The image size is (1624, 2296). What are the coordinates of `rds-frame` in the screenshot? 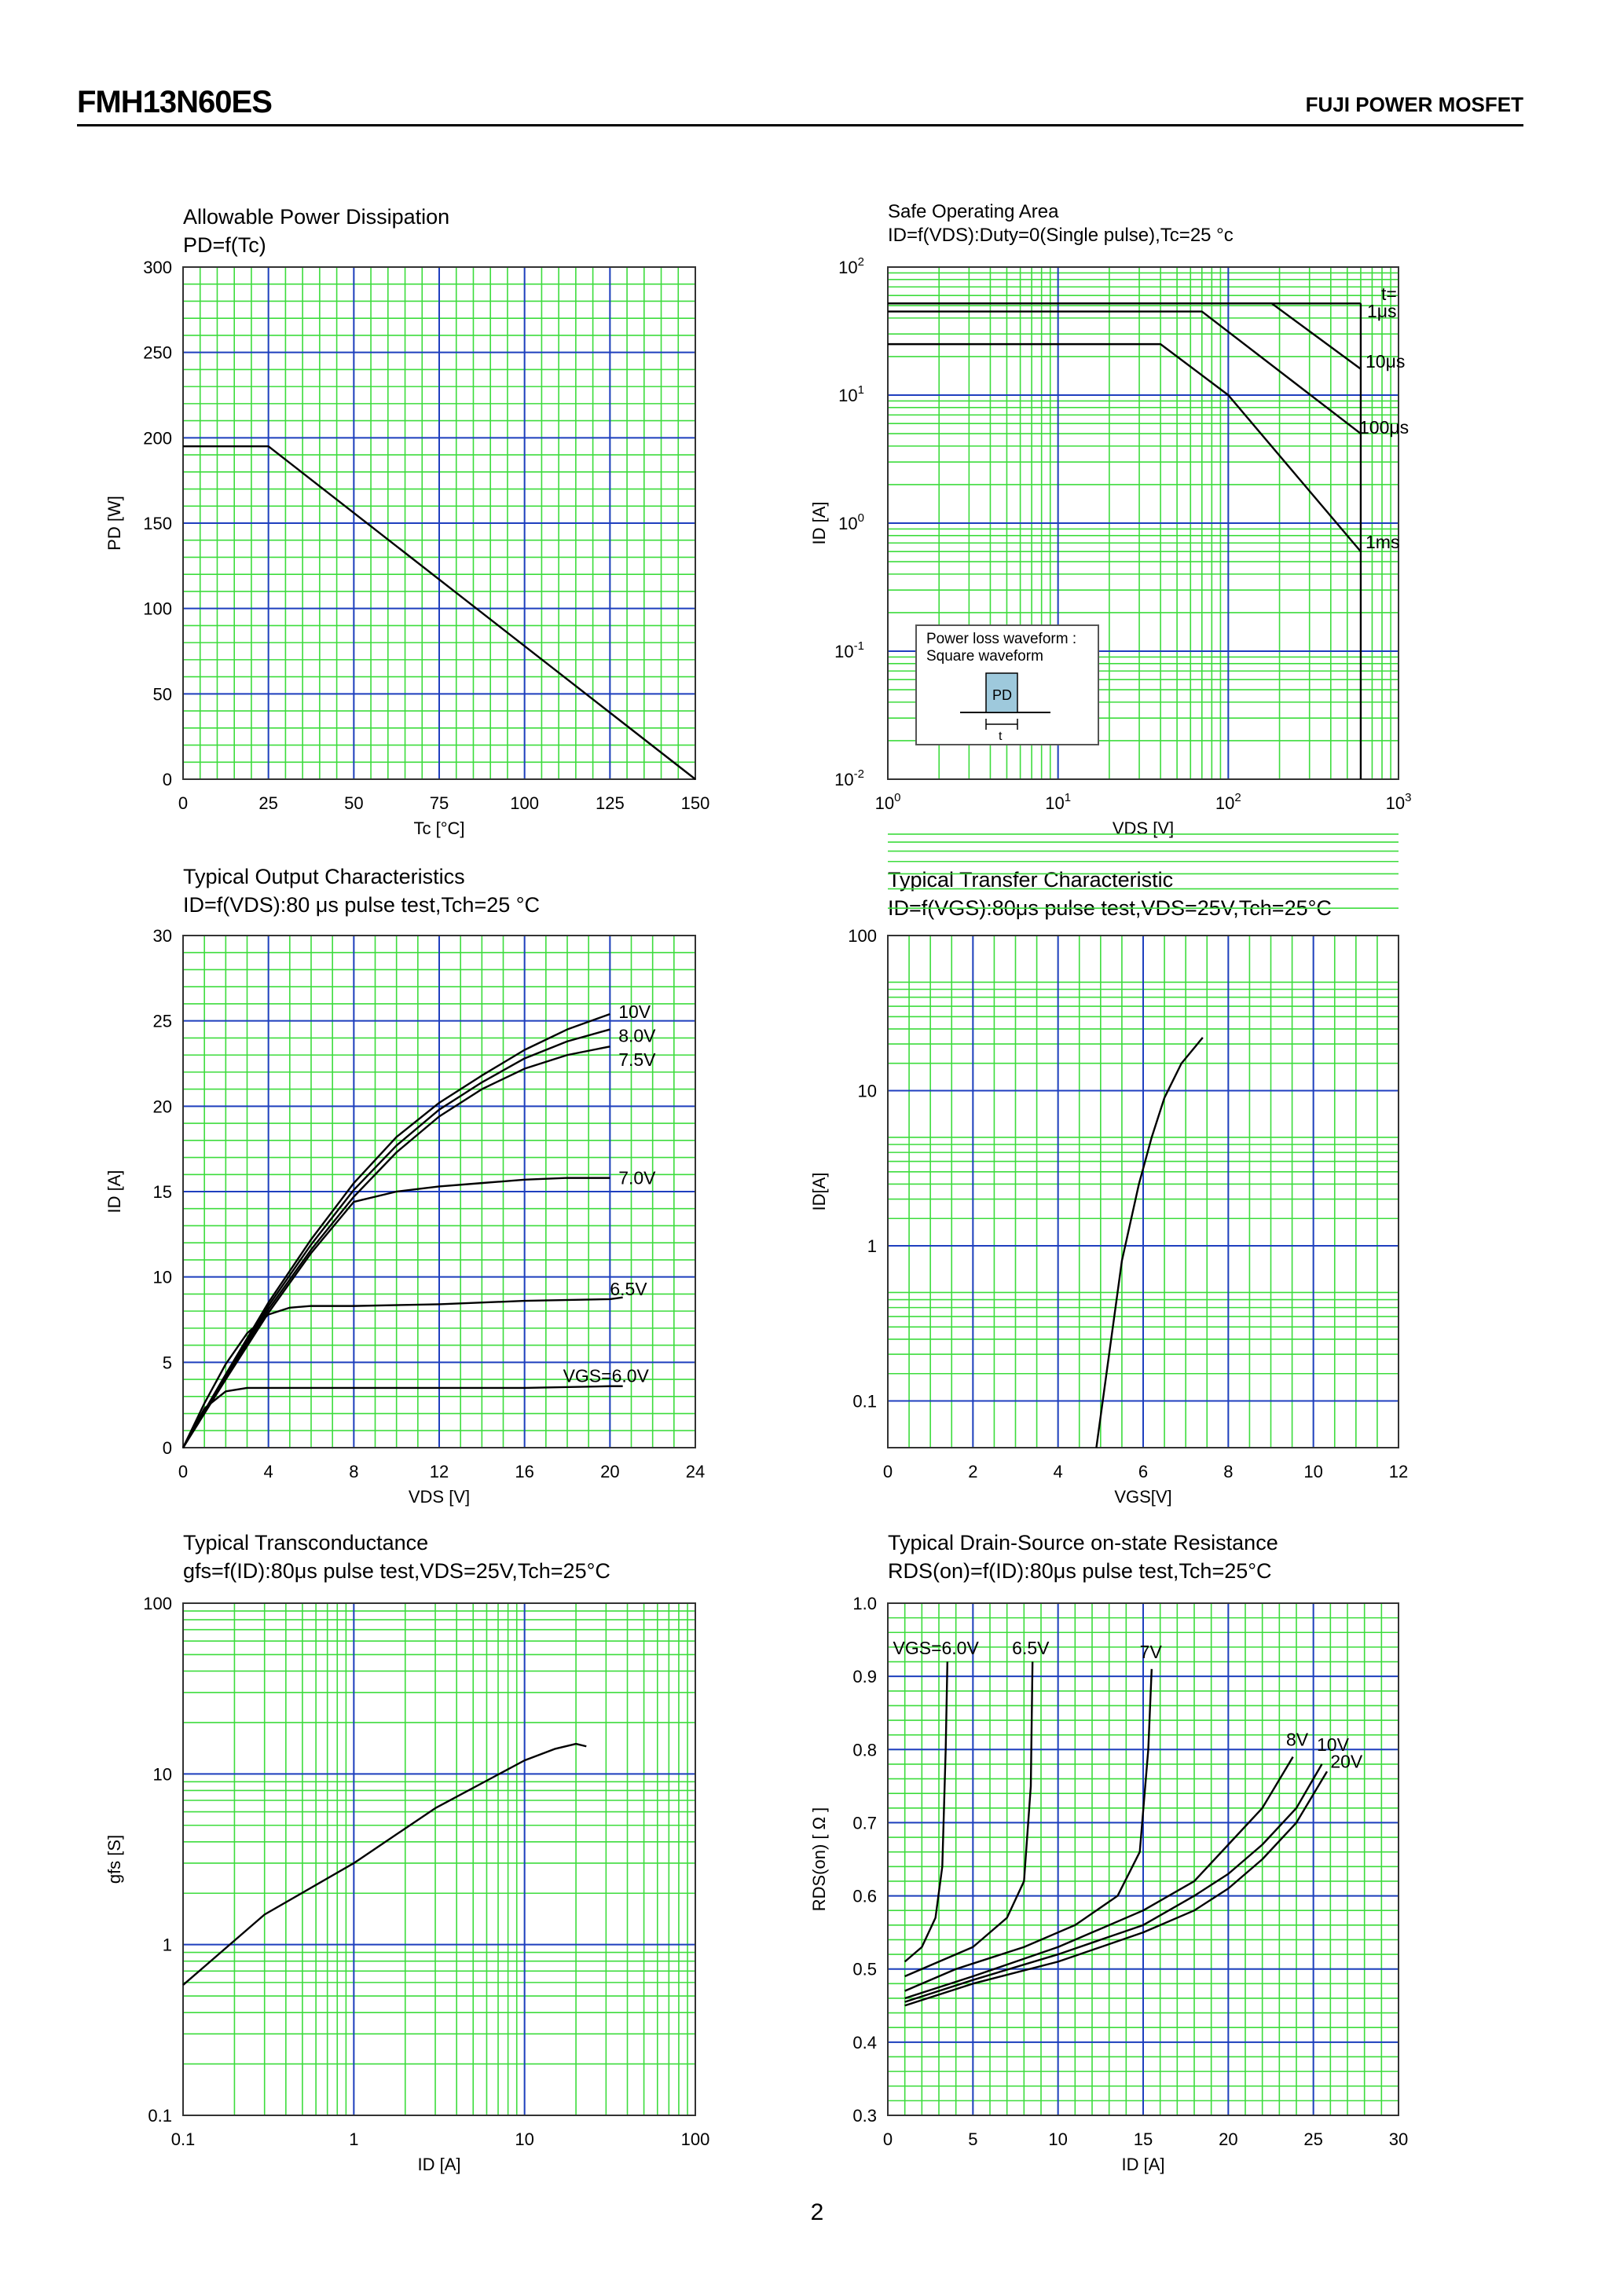 It's located at (1143, 1859).